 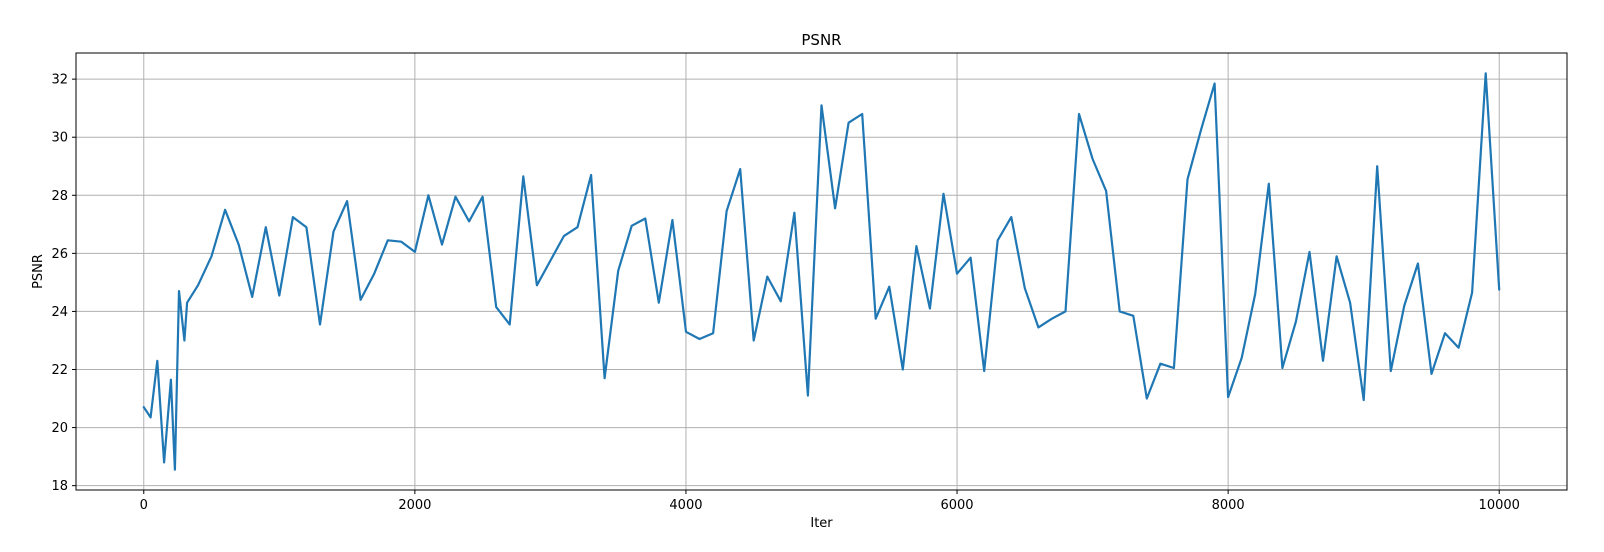 I want to click on x-tick-label: 2000, so click(x=414, y=505).